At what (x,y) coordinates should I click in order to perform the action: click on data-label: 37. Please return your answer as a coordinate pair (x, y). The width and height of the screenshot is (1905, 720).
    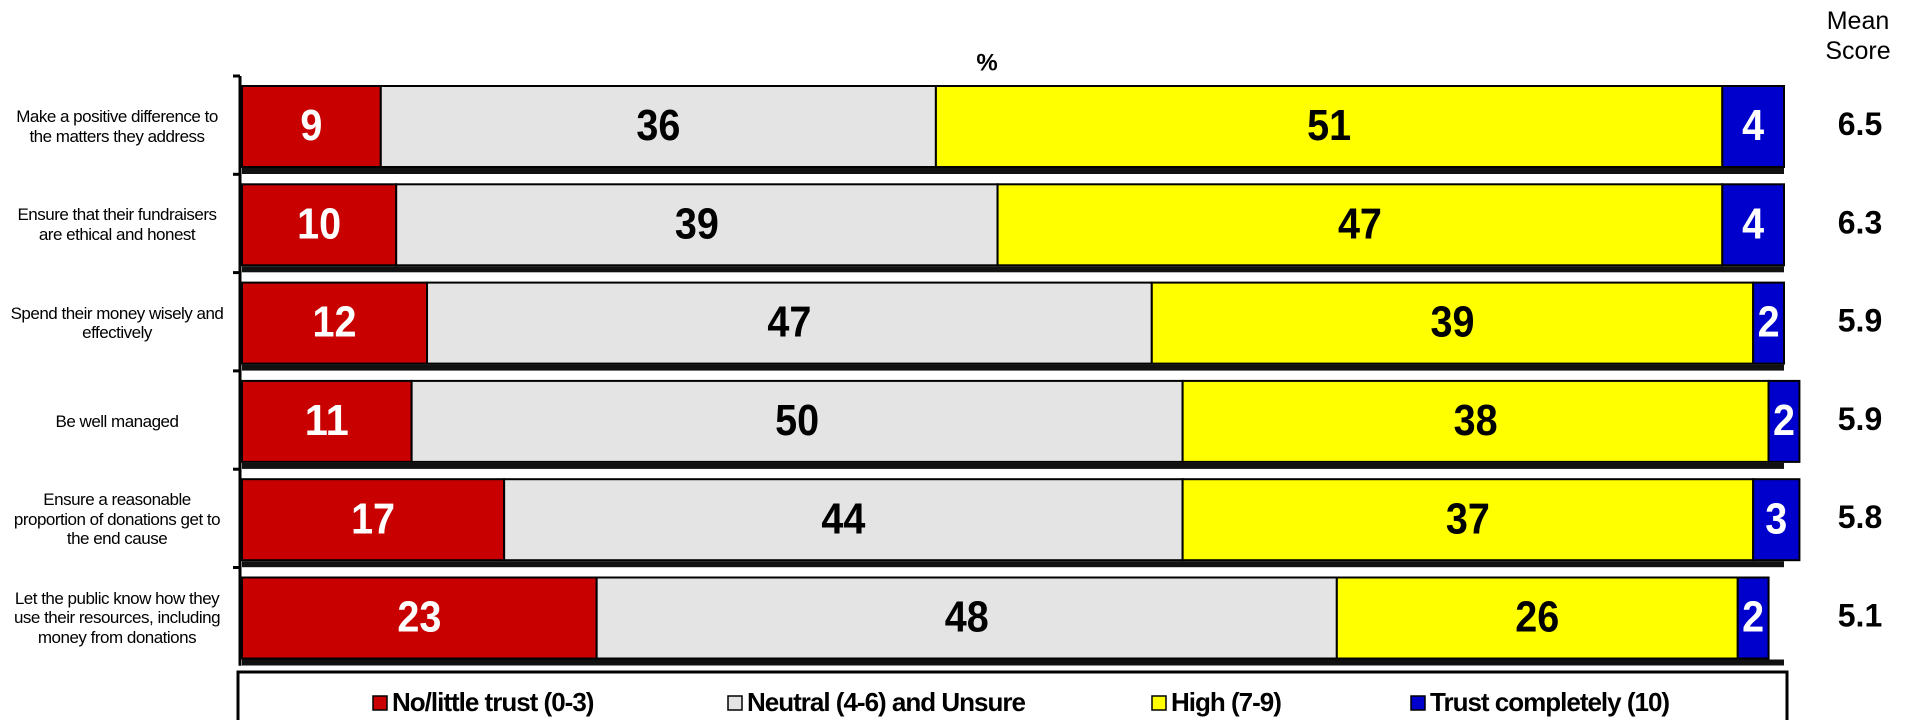
    Looking at the image, I should click on (1468, 518).